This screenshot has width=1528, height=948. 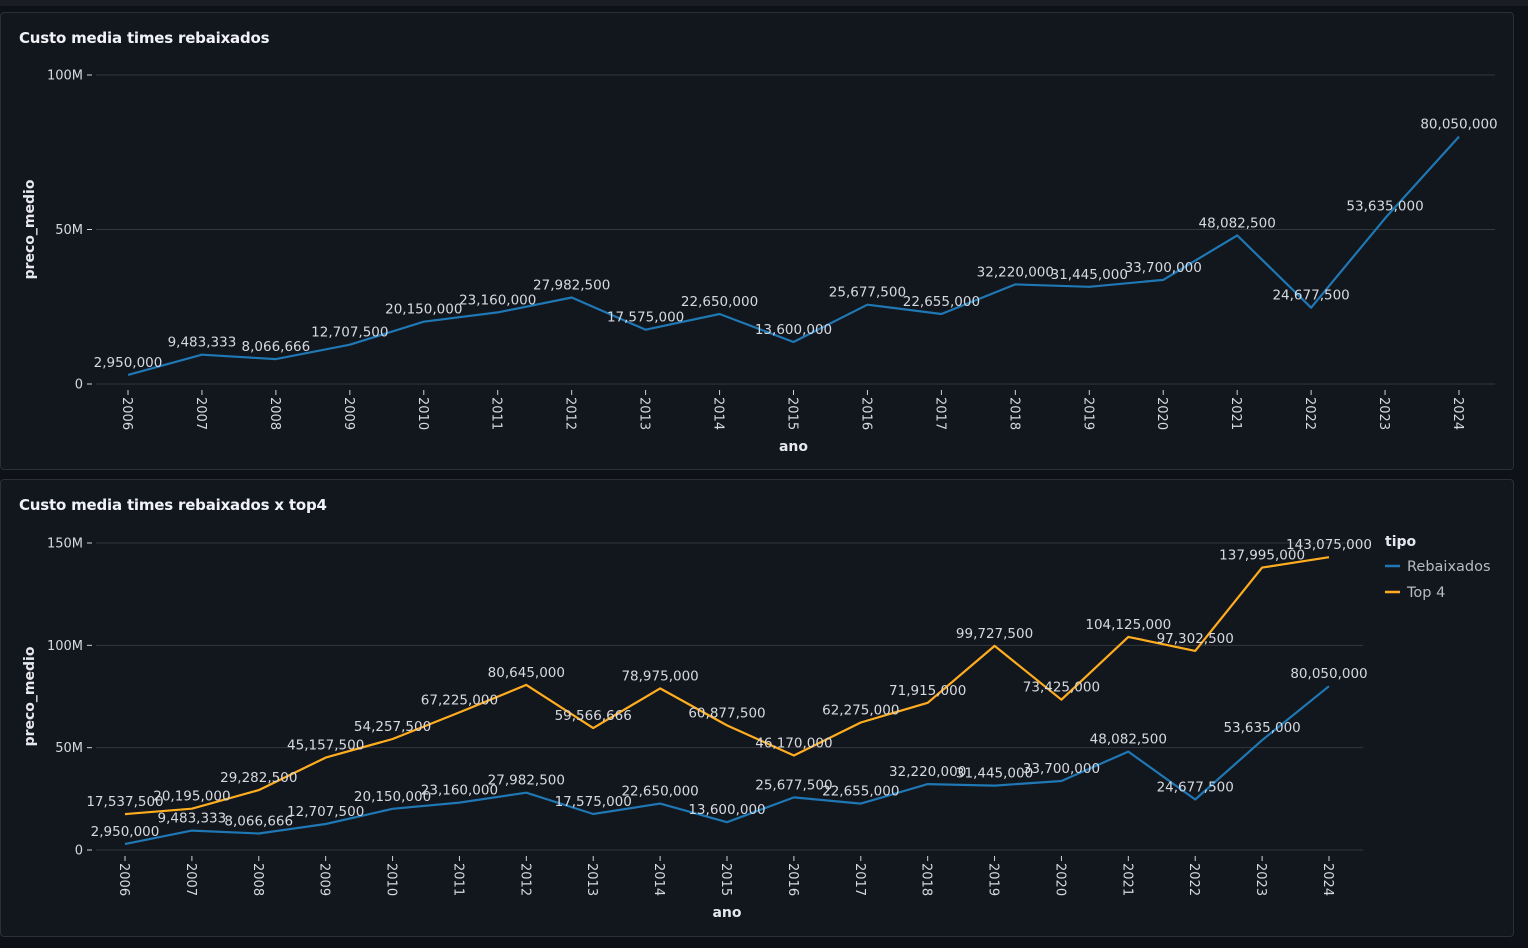 What do you see at coordinates (1195, 787) in the screenshot?
I see `data-label: 24,677,500` at bounding box center [1195, 787].